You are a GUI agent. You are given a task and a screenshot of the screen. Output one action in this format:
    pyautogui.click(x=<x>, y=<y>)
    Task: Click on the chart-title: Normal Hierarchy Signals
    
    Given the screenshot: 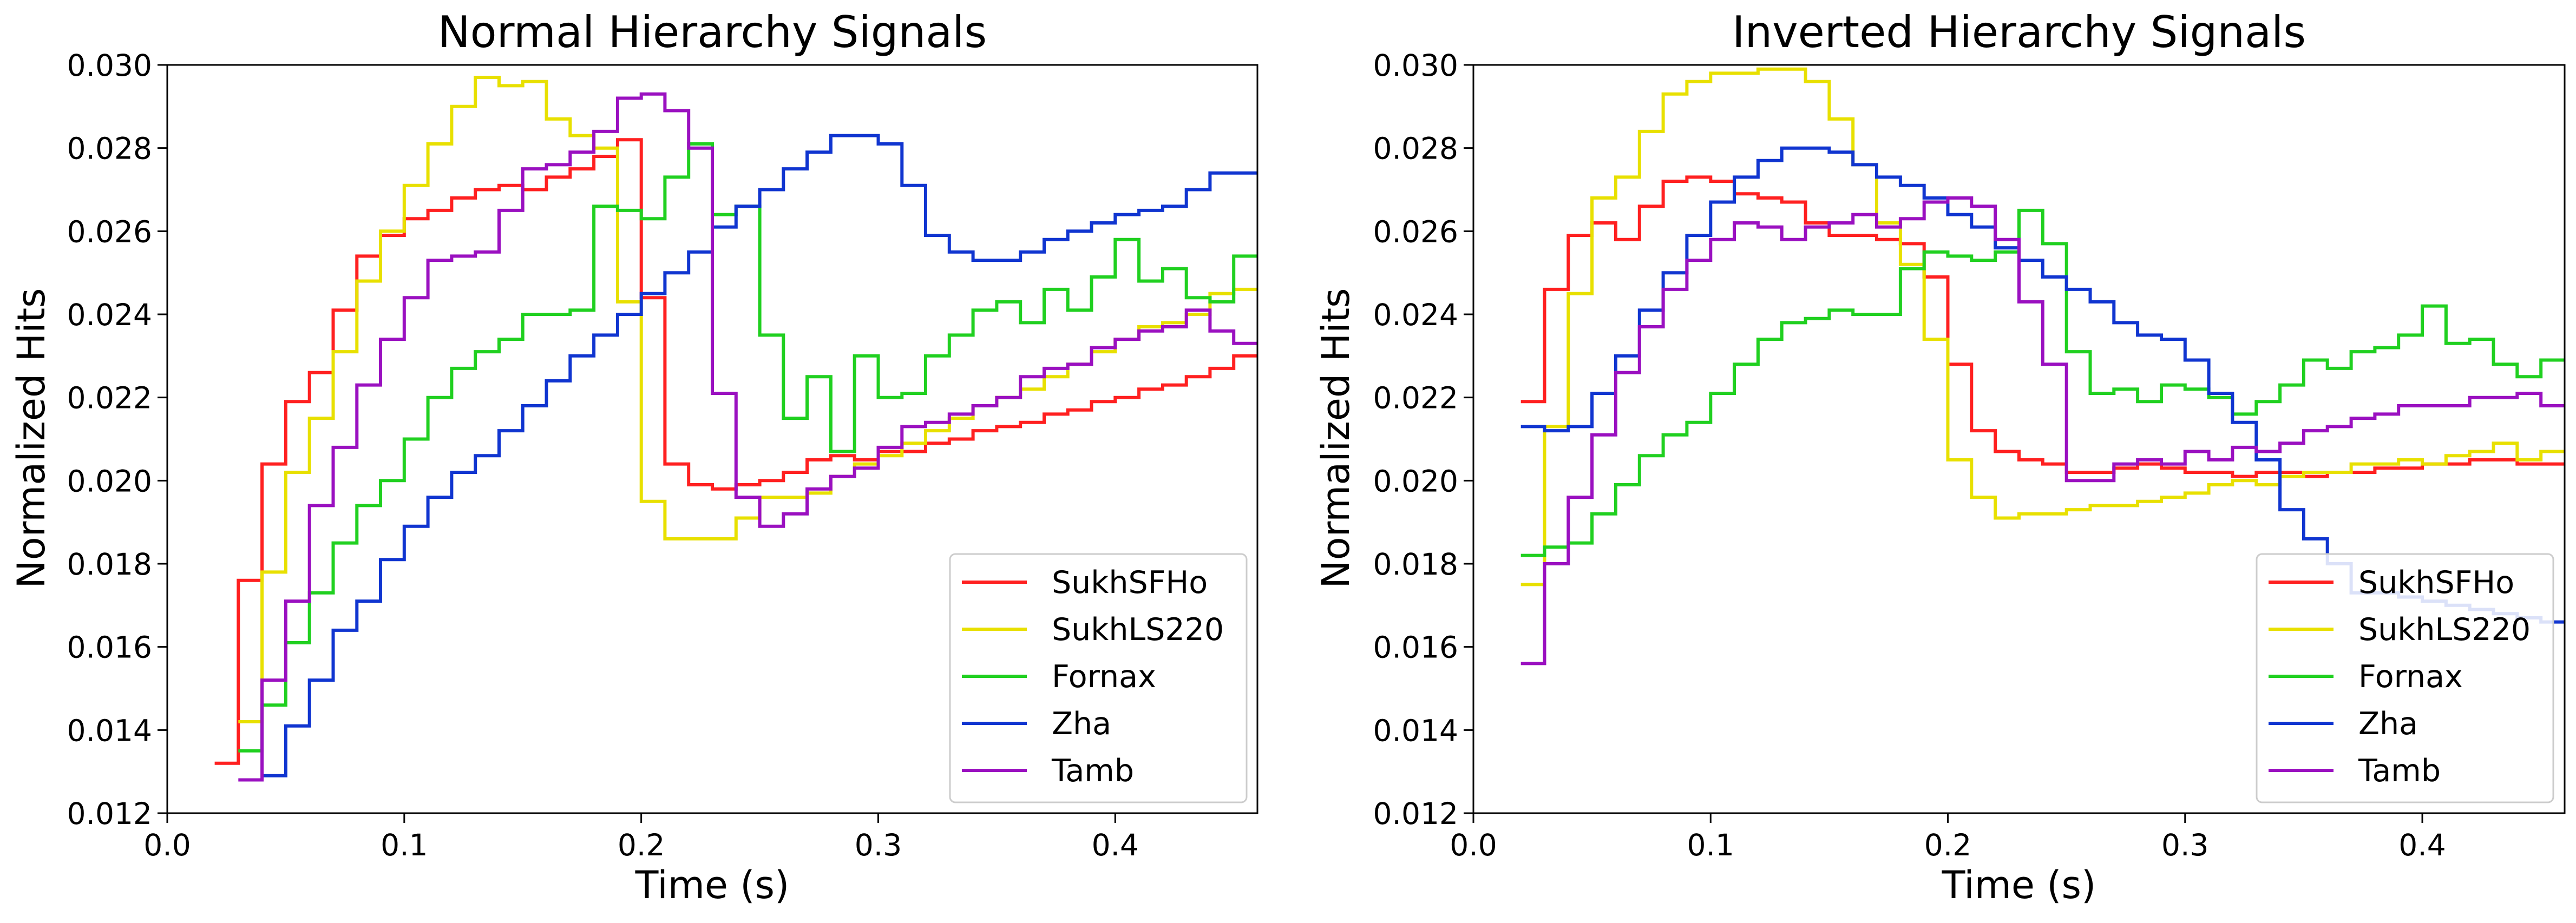 What is the action you would take?
    pyautogui.click(x=713, y=32)
    